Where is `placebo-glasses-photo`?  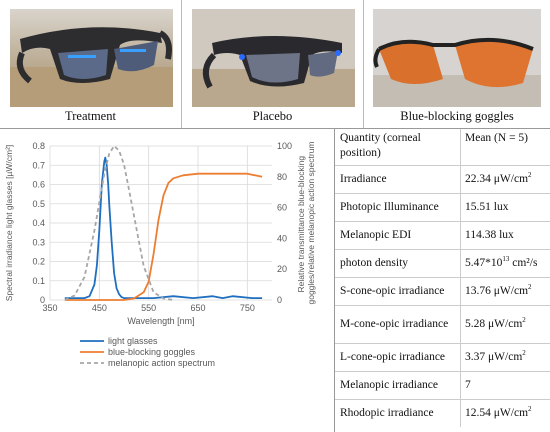 placebo-glasses-photo is located at coordinates (273, 58).